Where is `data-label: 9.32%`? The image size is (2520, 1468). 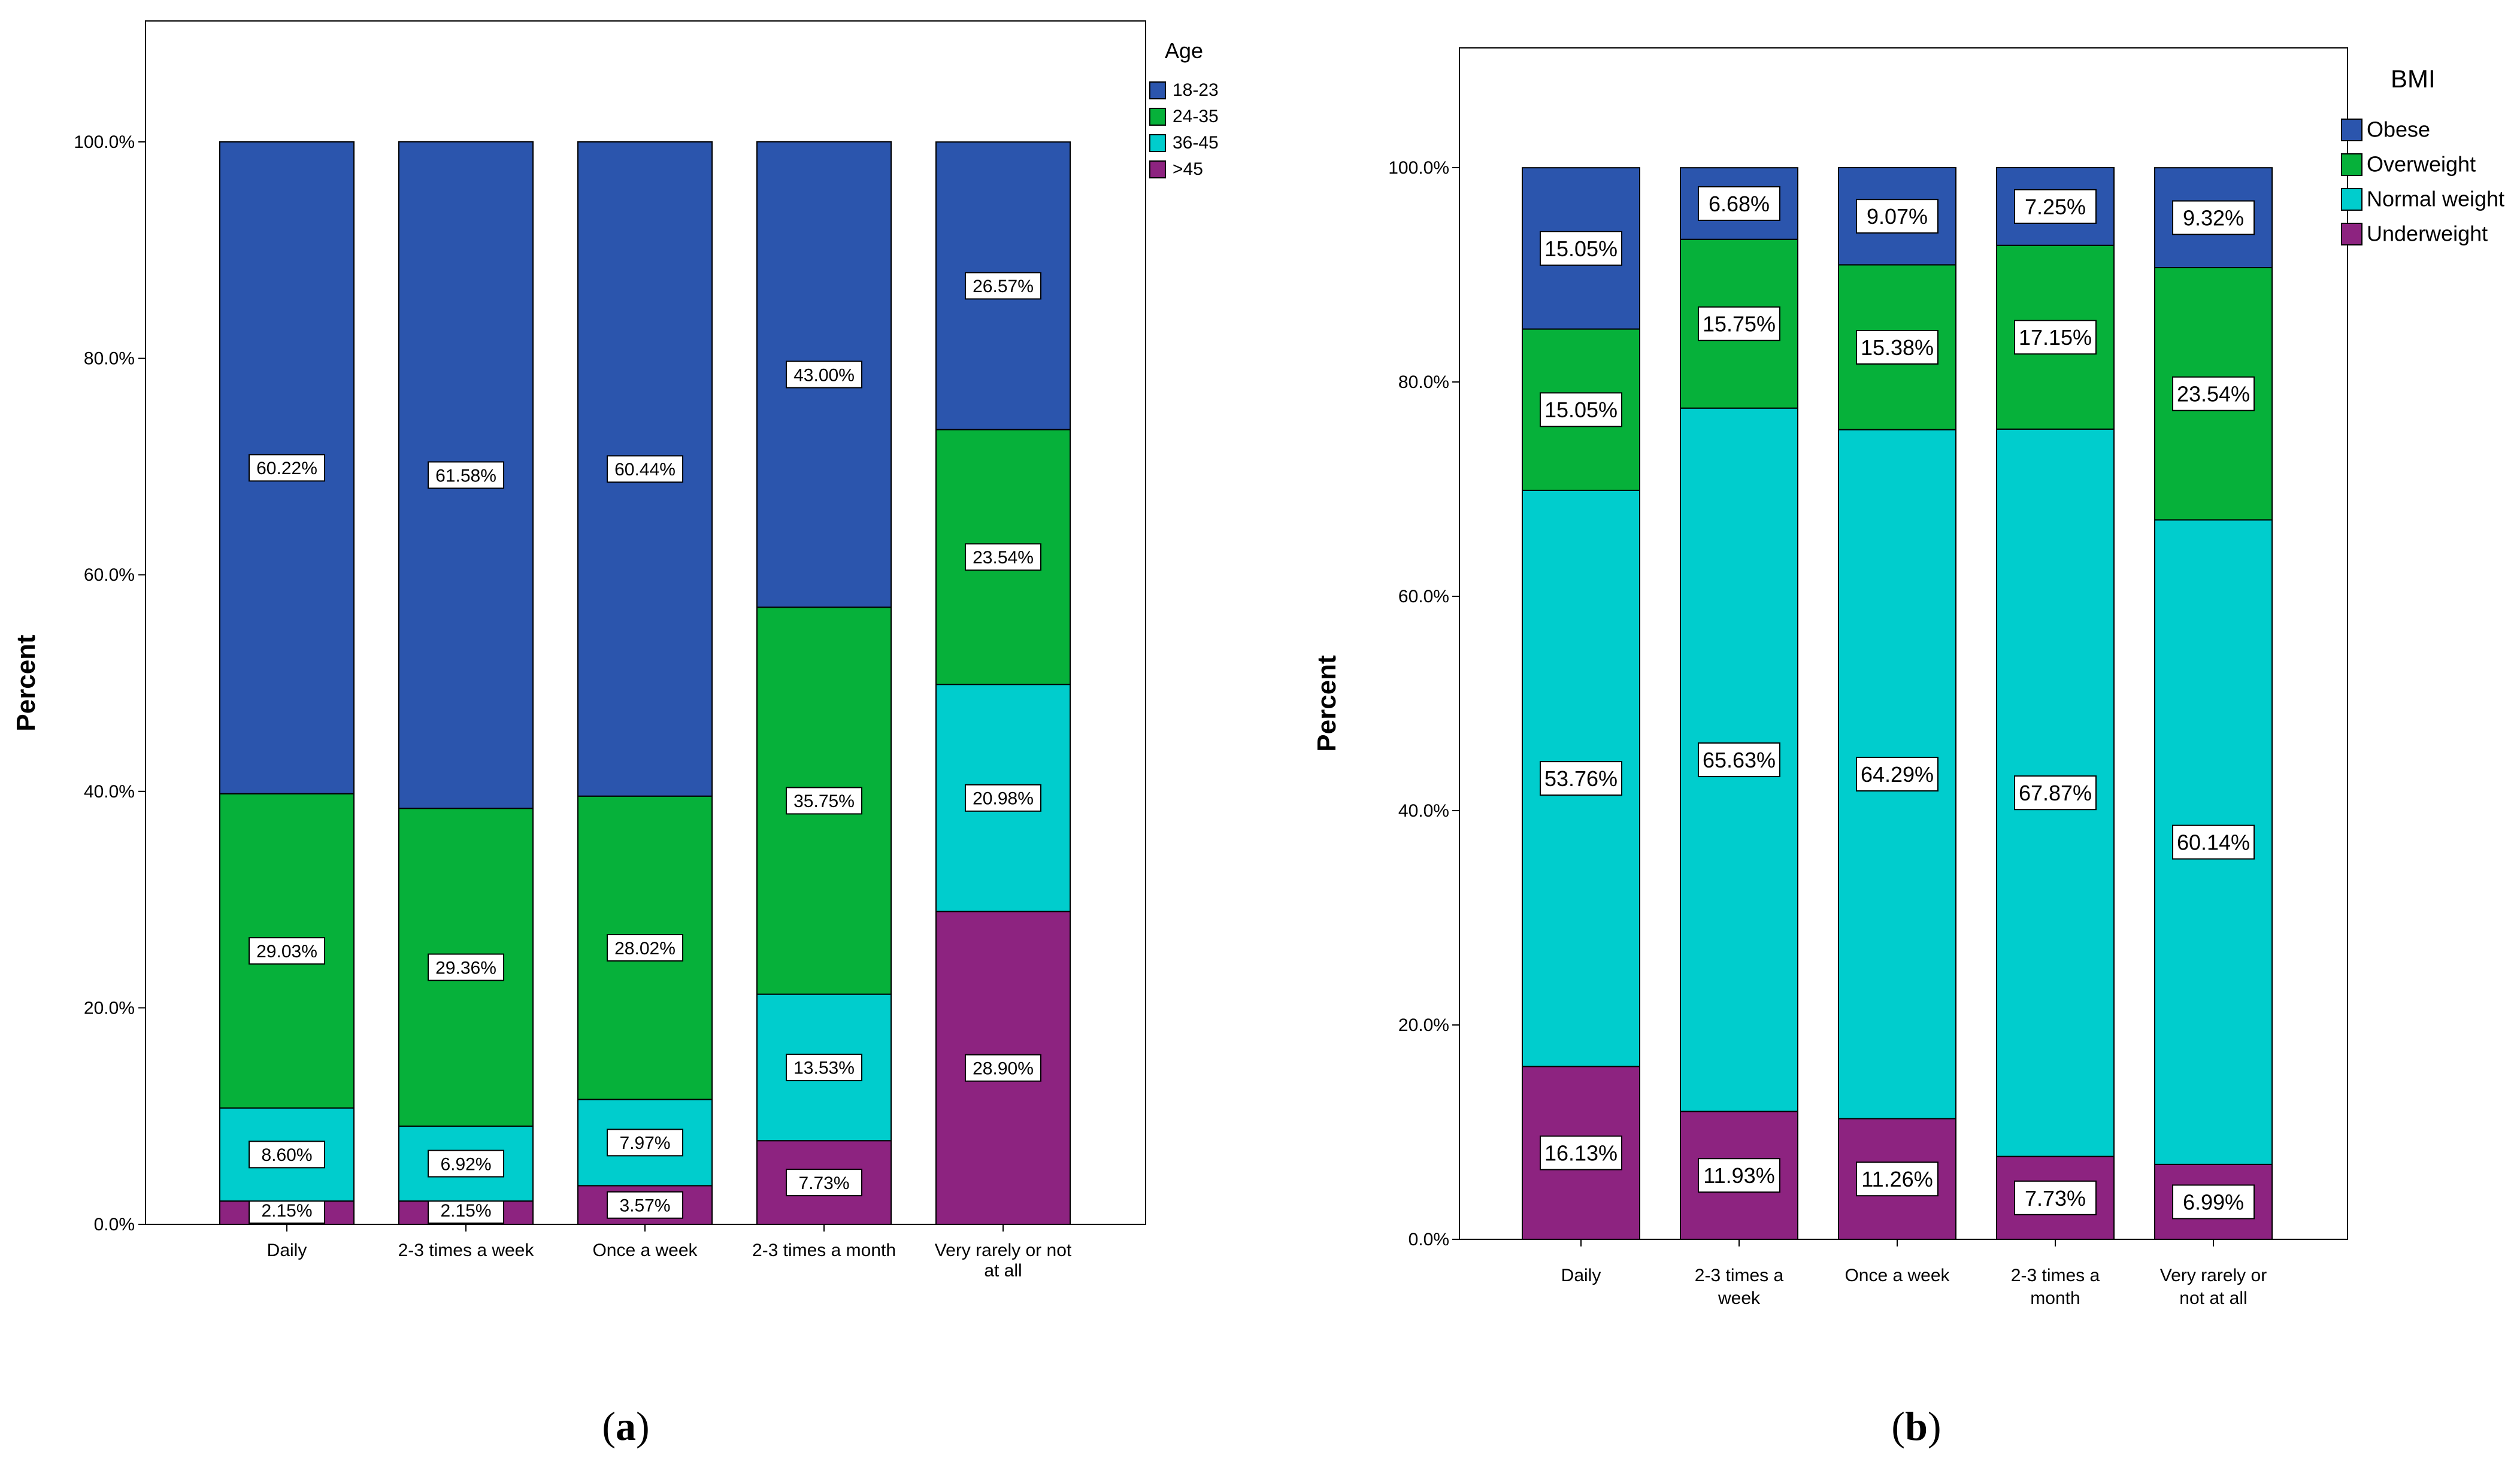
data-label: 9.32% is located at coordinates (2213, 218).